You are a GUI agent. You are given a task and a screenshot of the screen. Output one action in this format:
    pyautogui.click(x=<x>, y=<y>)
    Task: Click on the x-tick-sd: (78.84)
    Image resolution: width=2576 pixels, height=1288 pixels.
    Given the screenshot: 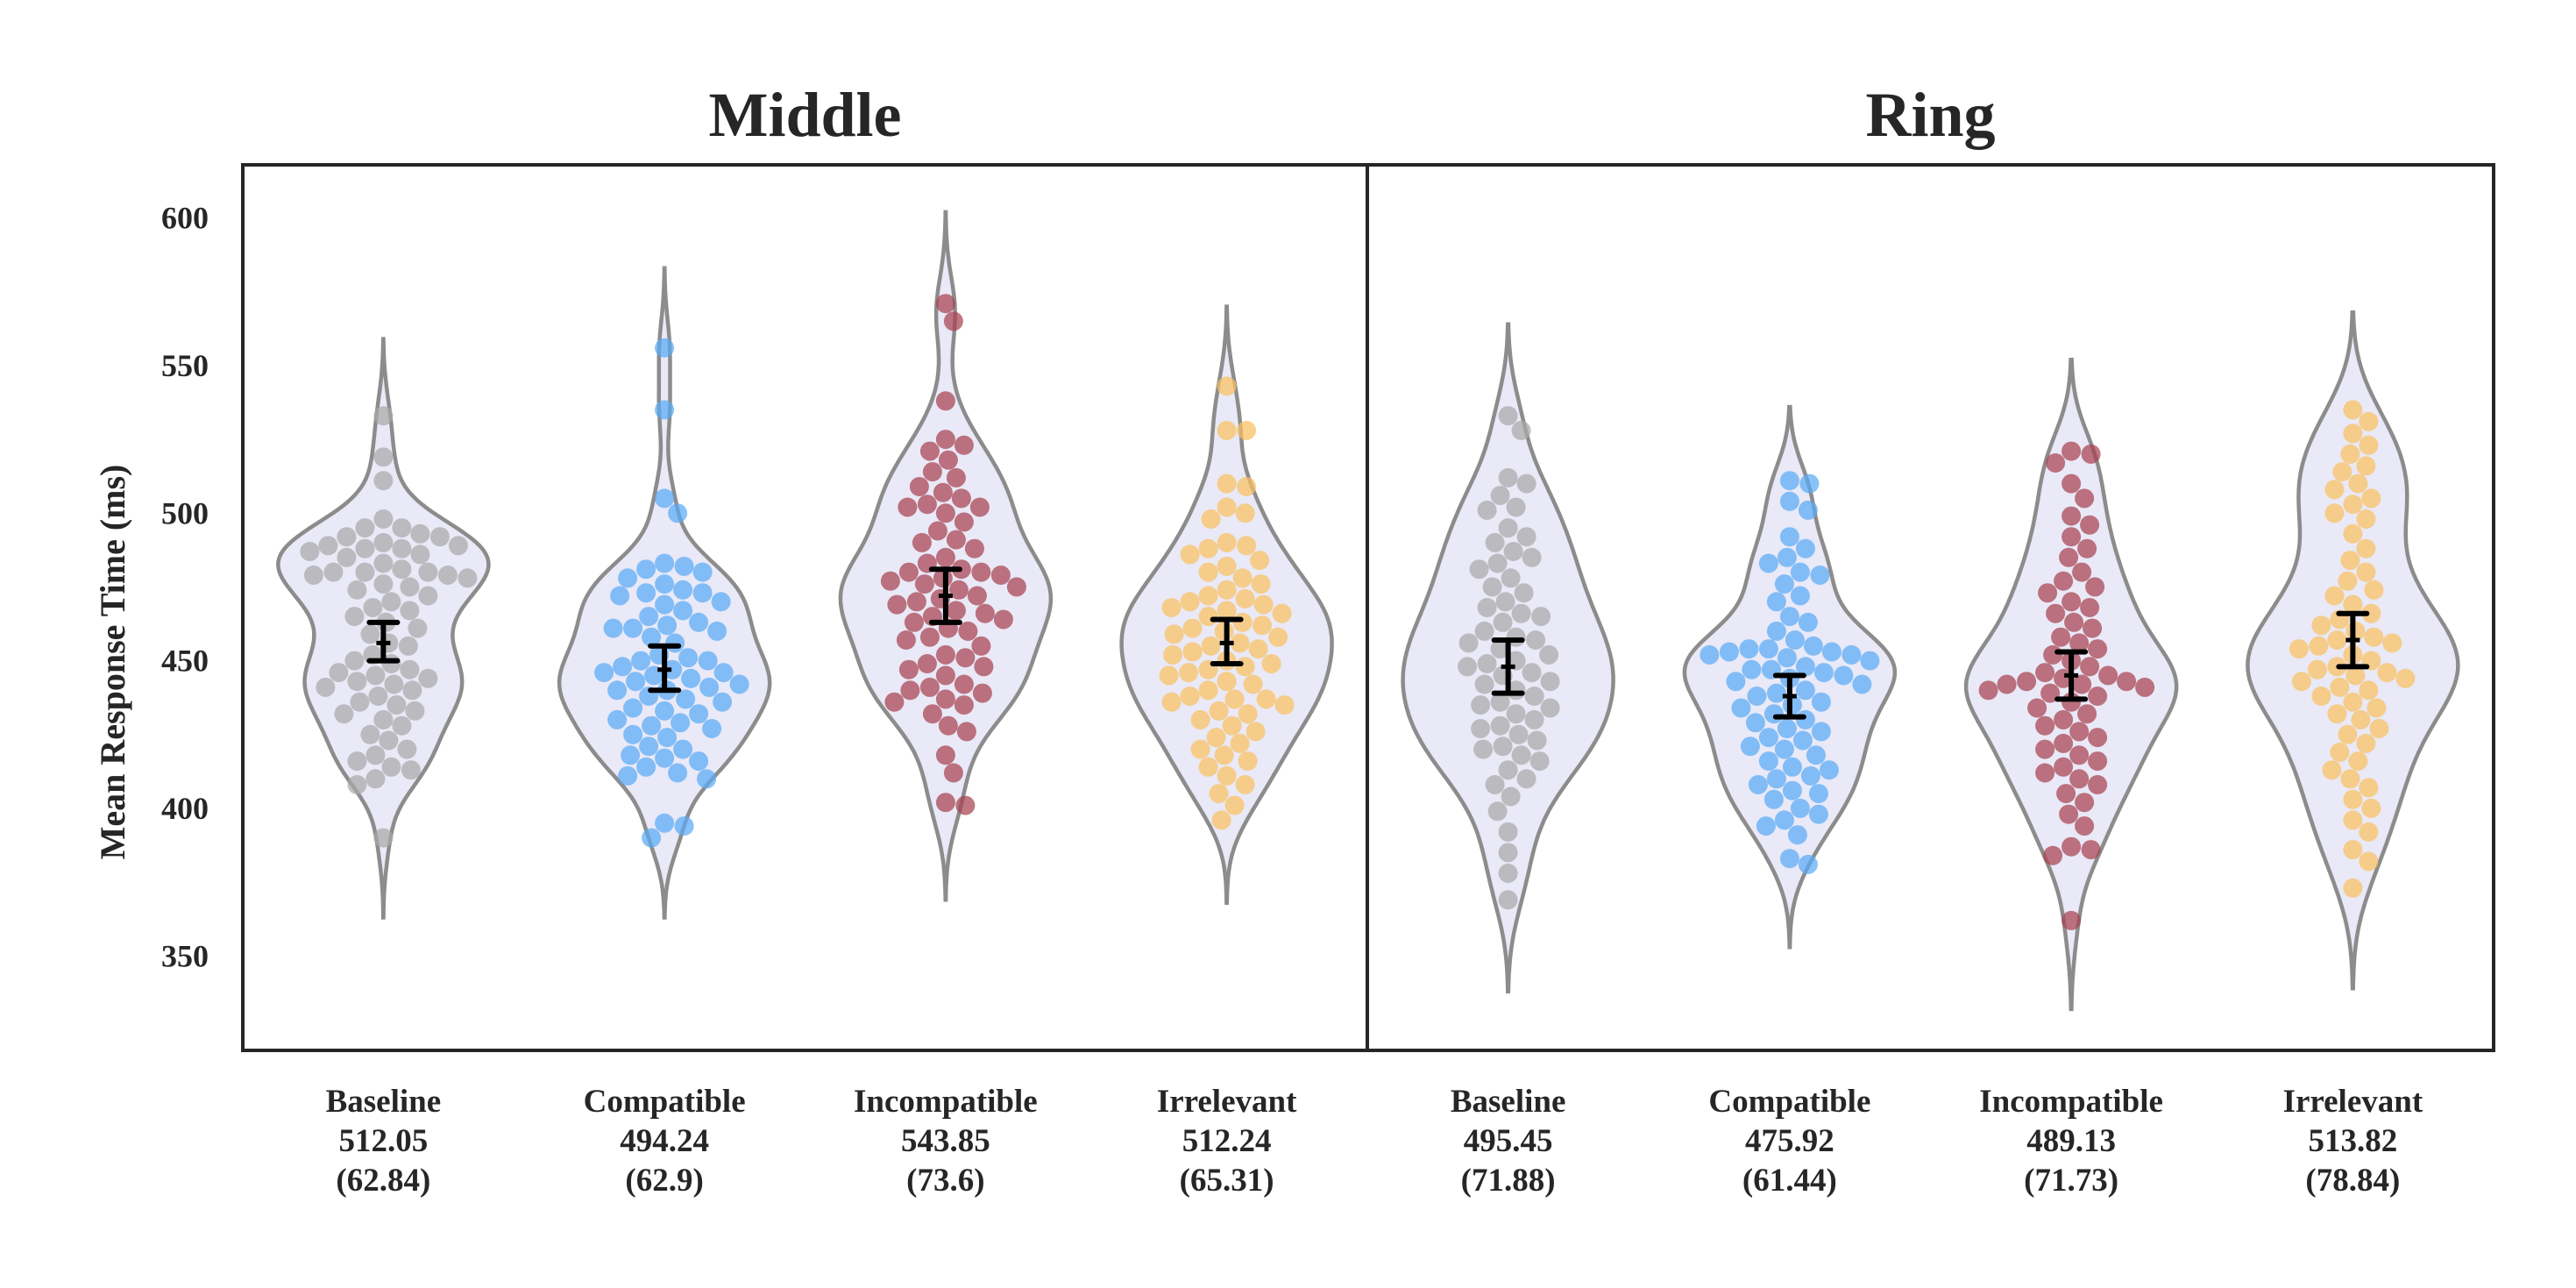 What is the action you would take?
    pyautogui.click(x=2352, y=1181)
    